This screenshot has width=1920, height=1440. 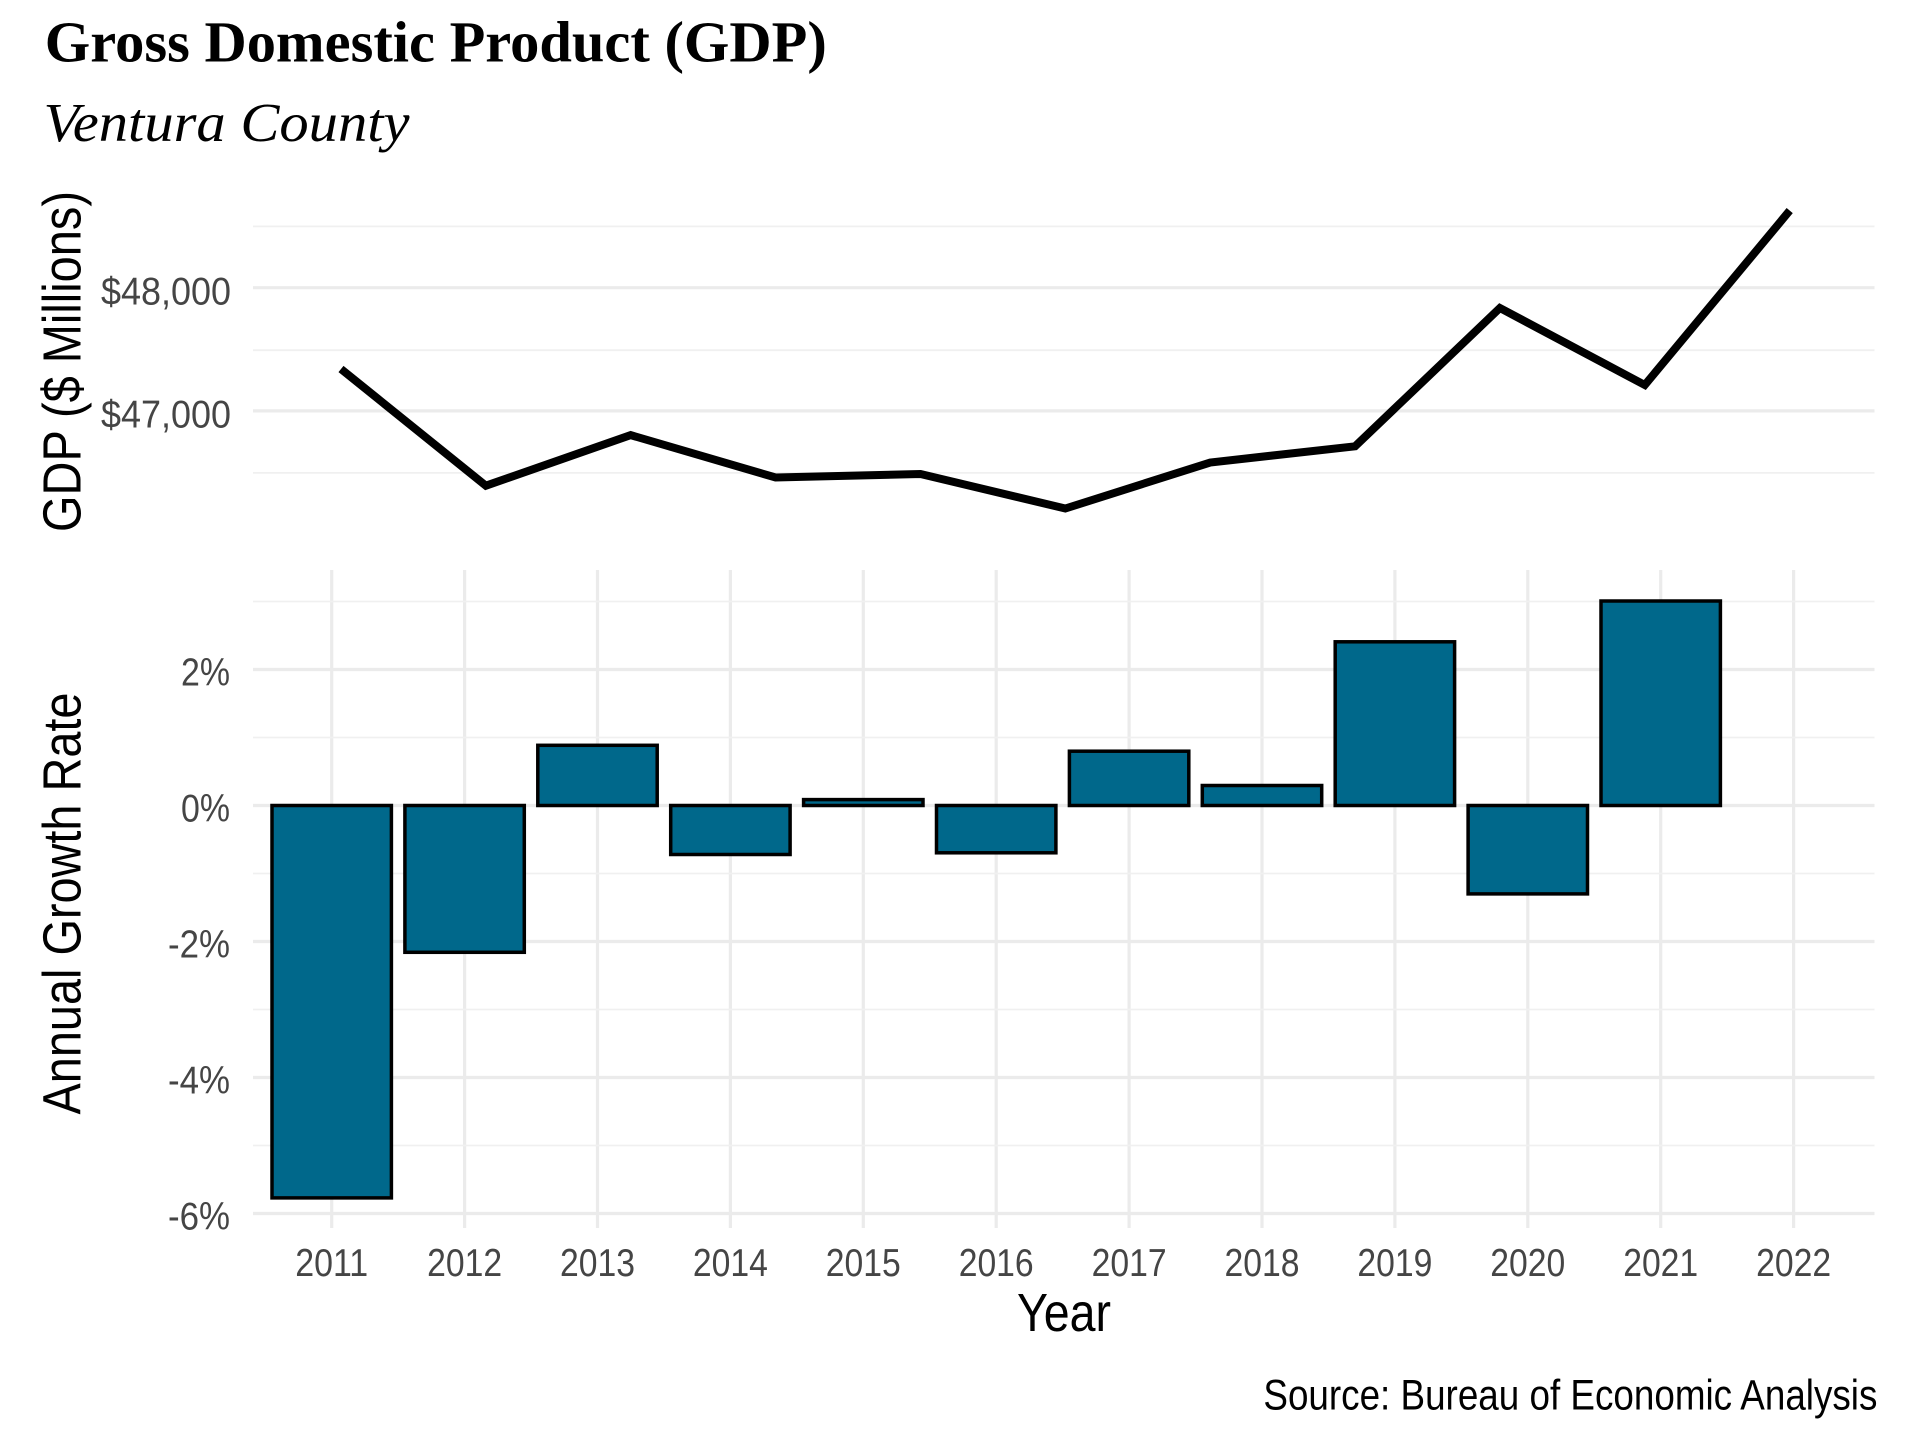 What do you see at coordinates (1793, 1263) in the screenshot?
I see `svg-text: 2022` at bounding box center [1793, 1263].